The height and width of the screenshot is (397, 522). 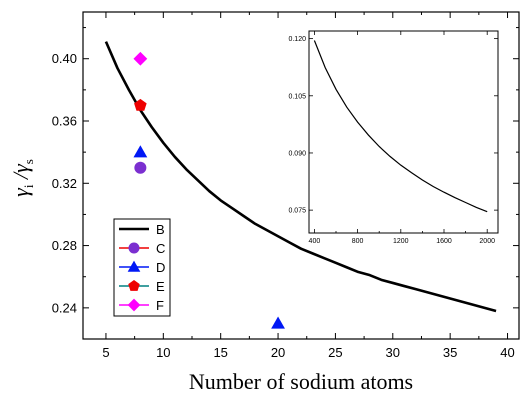 What do you see at coordinates (401, 241) in the screenshot?
I see `inset-x-tick-label: 1200` at bounding box center [401, 241].